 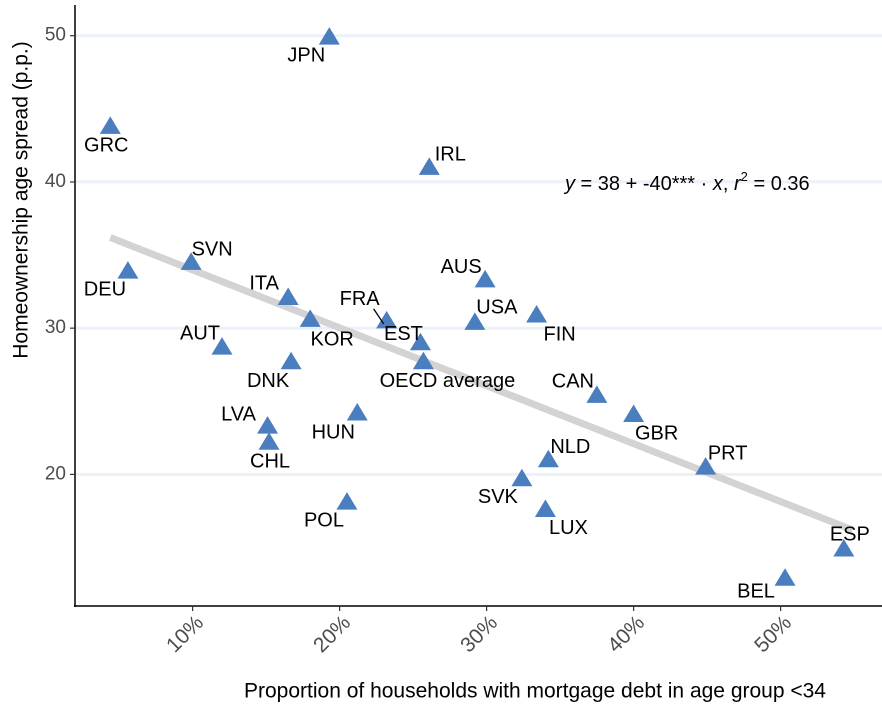 What do you see at coordinates (461, 267) in the screenshot?
I see `point-label: AUS` at bounding box center [461, 267].